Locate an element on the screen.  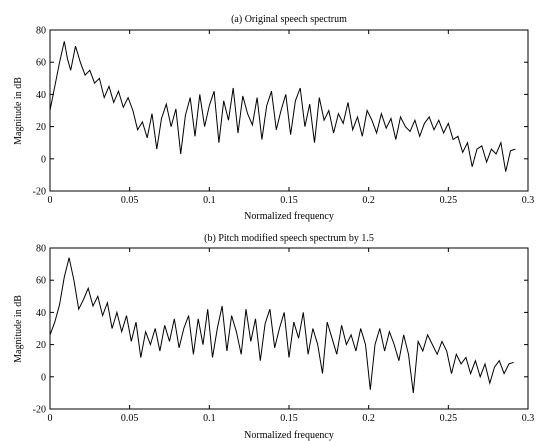
y-axis-label-b: Magnitude in dB is located at coordinates (18, 329).